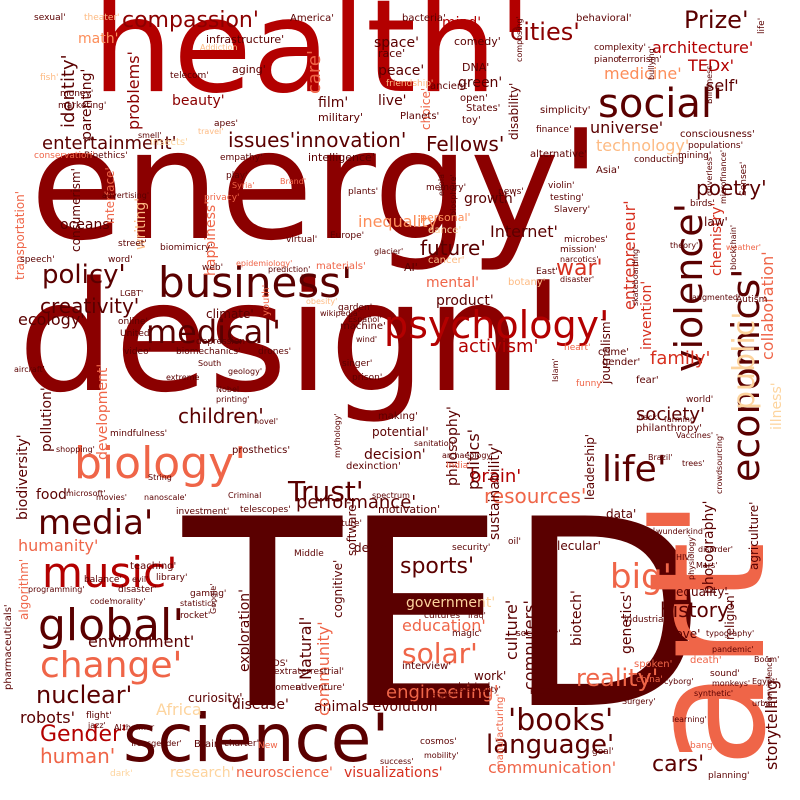  I want to click on word-microbes: microbes', so click(586, 240).